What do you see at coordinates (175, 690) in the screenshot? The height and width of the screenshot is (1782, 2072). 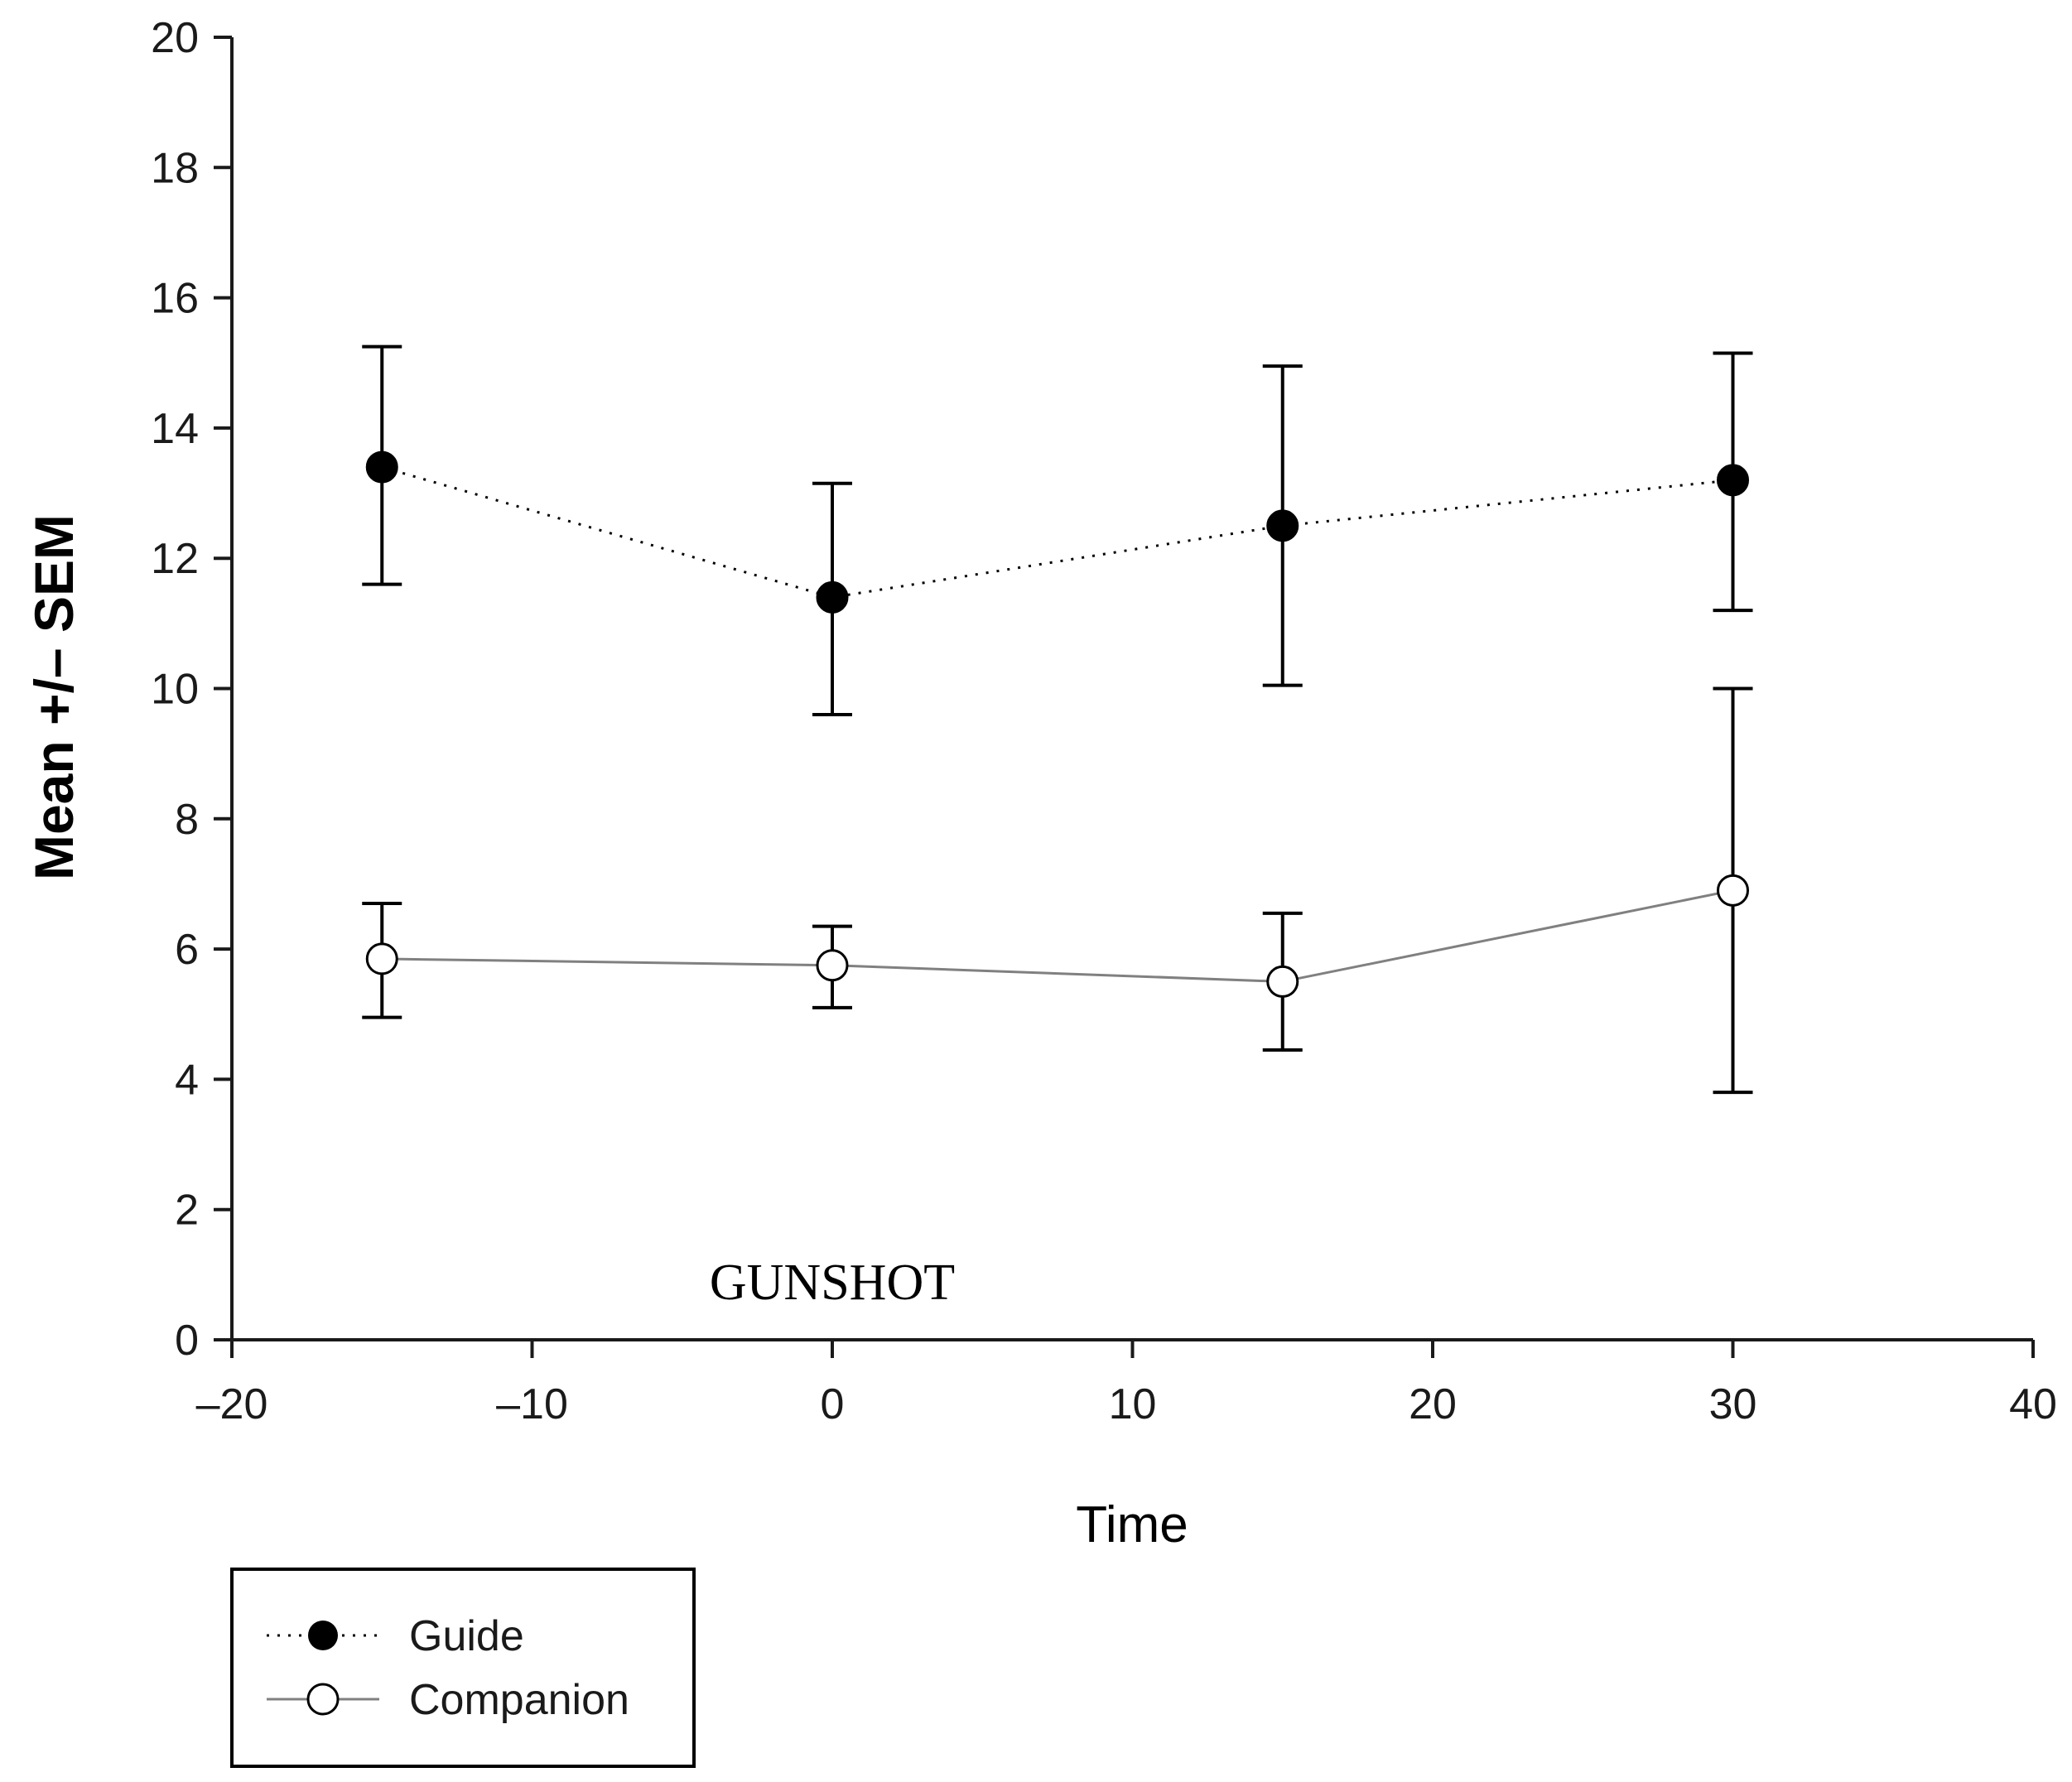 I see `y-tick-label: 10` at bounding box center [175, 690].